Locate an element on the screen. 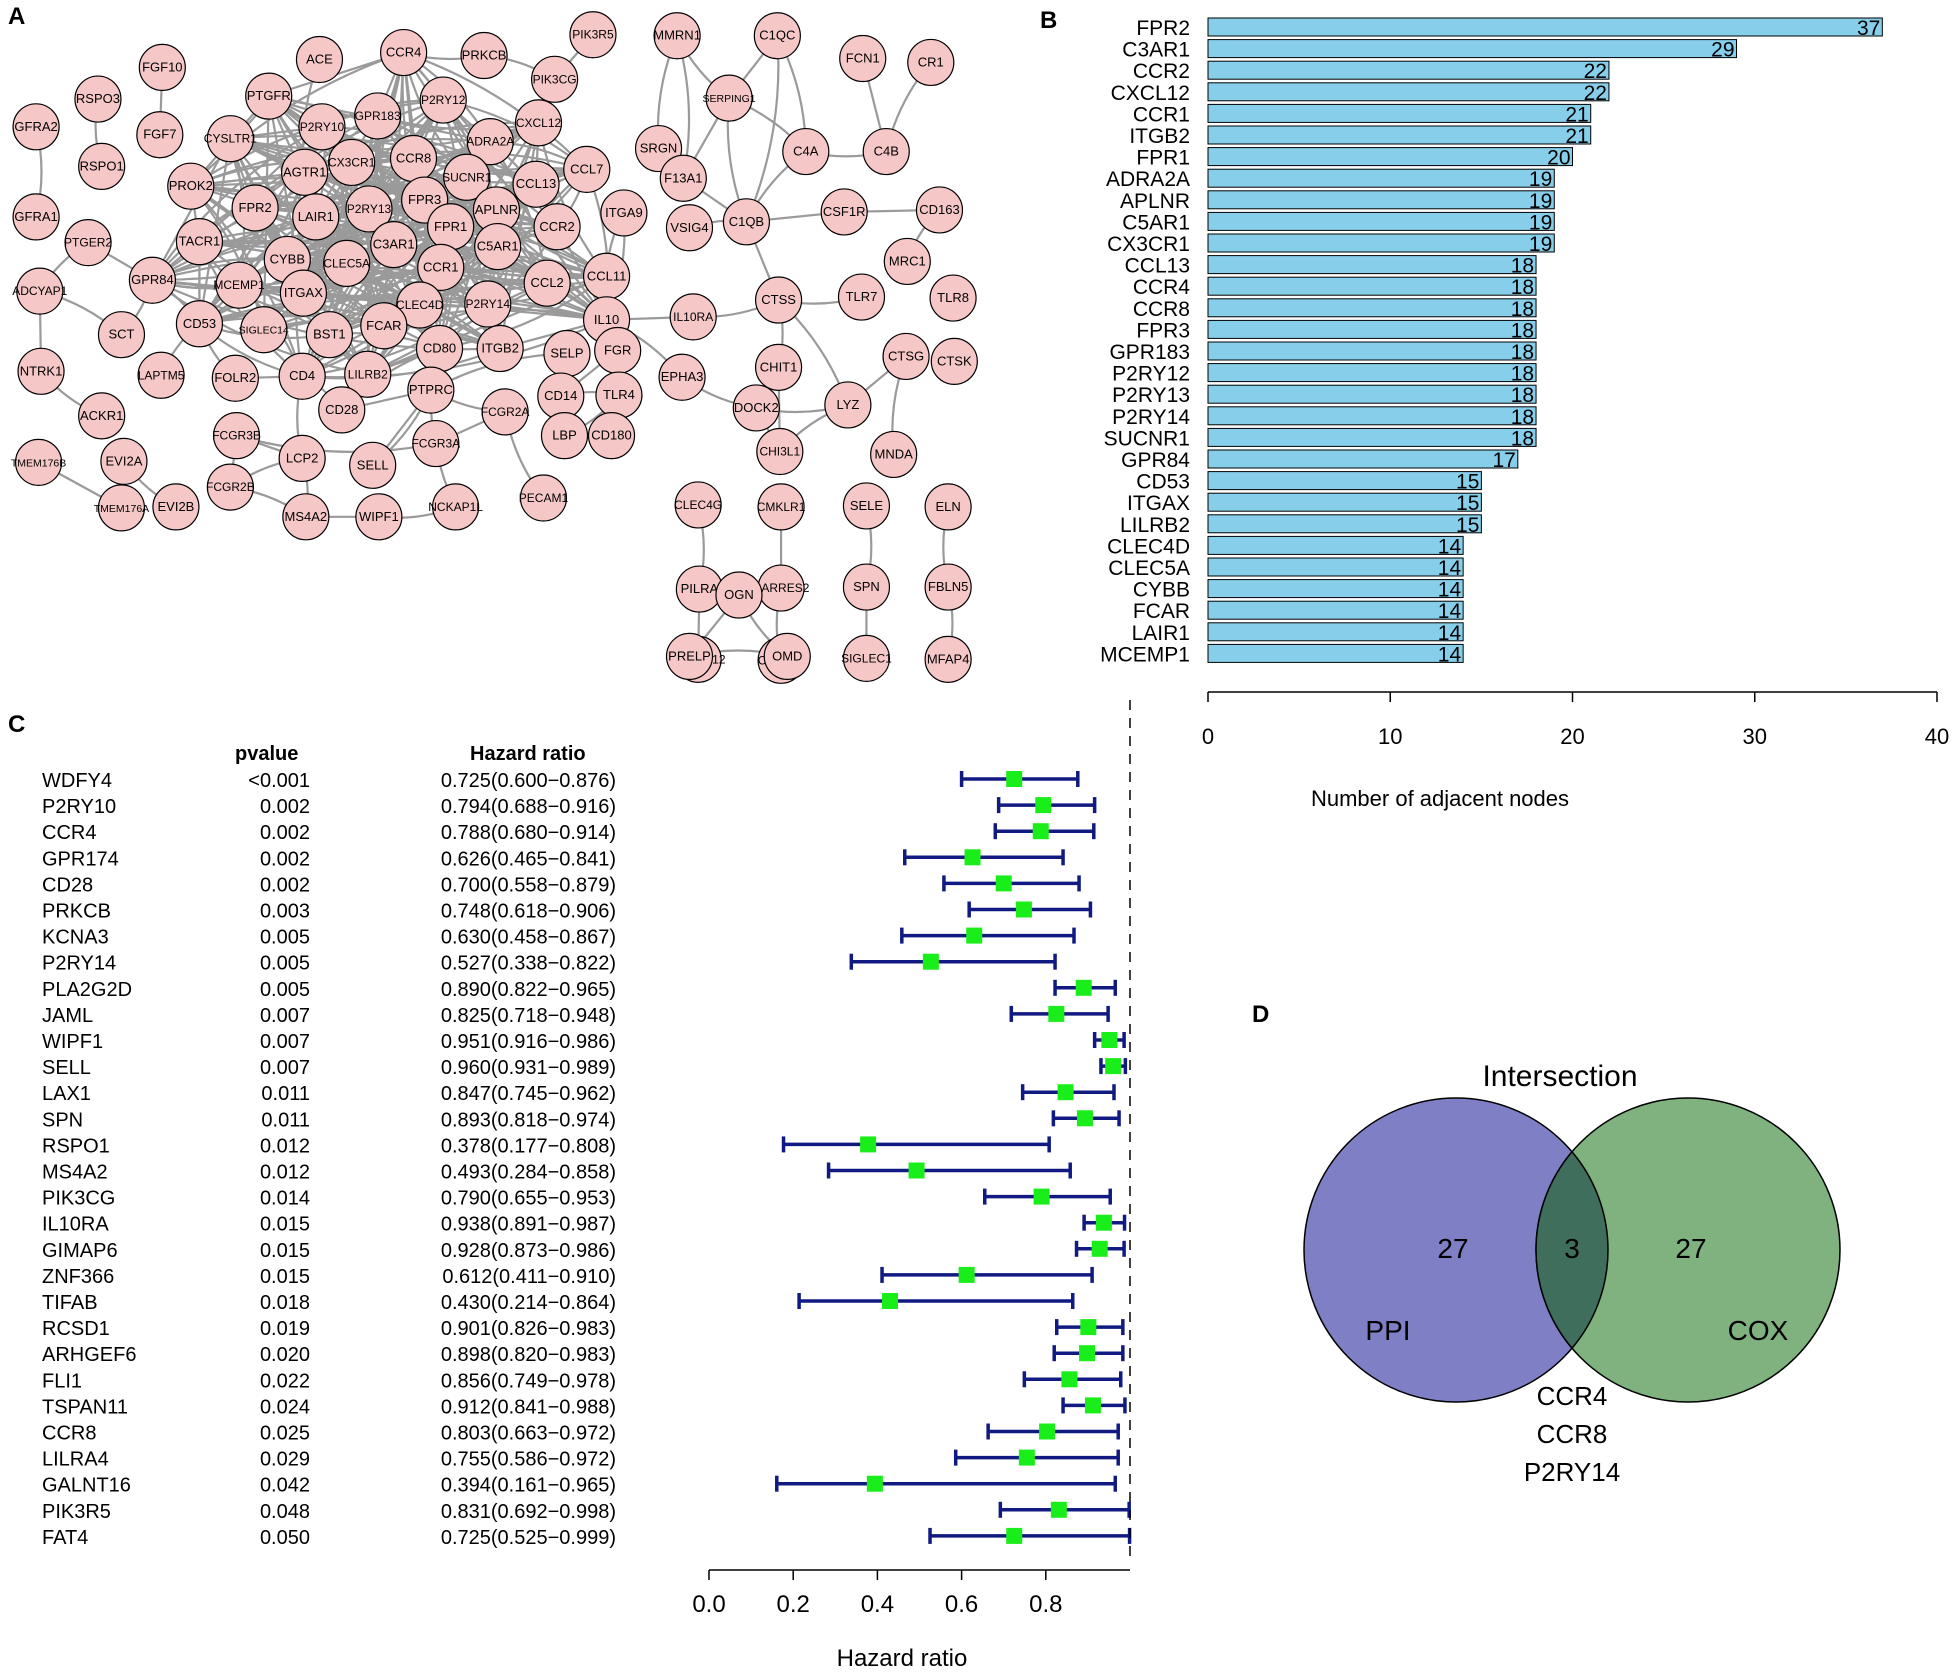  network-node: BST1 is located at coordinates (329, 335).